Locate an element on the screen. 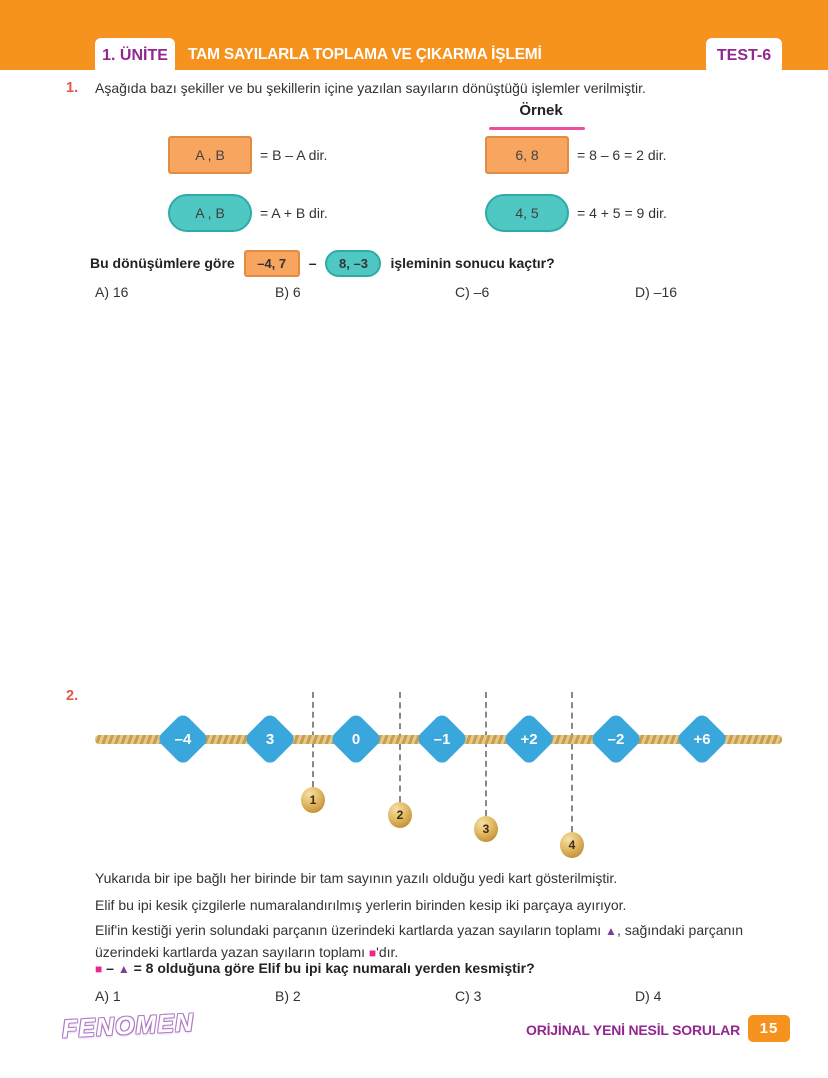 This screenshot has height=1078, width=828. footer-tagline: ORİJİNAL YENİ NESİL SORULAR is located at coordinates (633, 1030).